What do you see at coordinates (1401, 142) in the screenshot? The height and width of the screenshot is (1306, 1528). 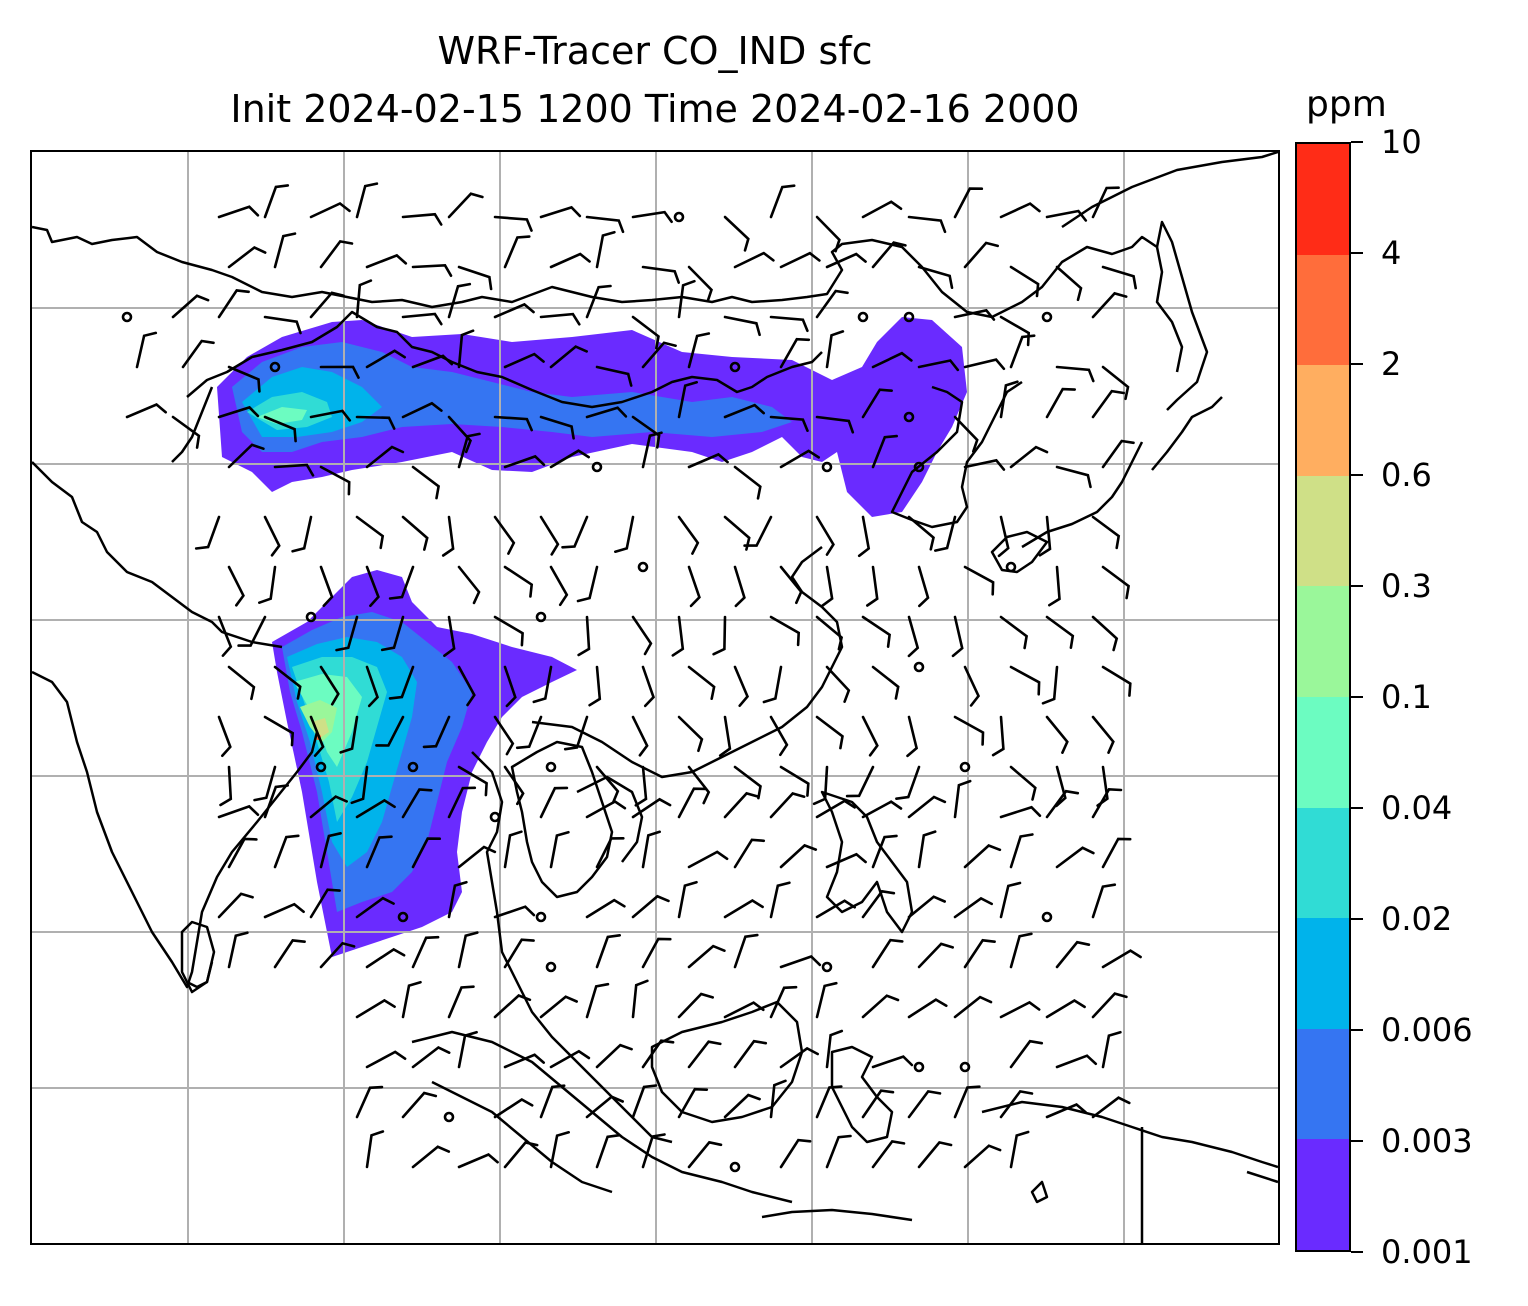 I see `colorbar-tick-label: 10` at bounding box center [1401, 142].